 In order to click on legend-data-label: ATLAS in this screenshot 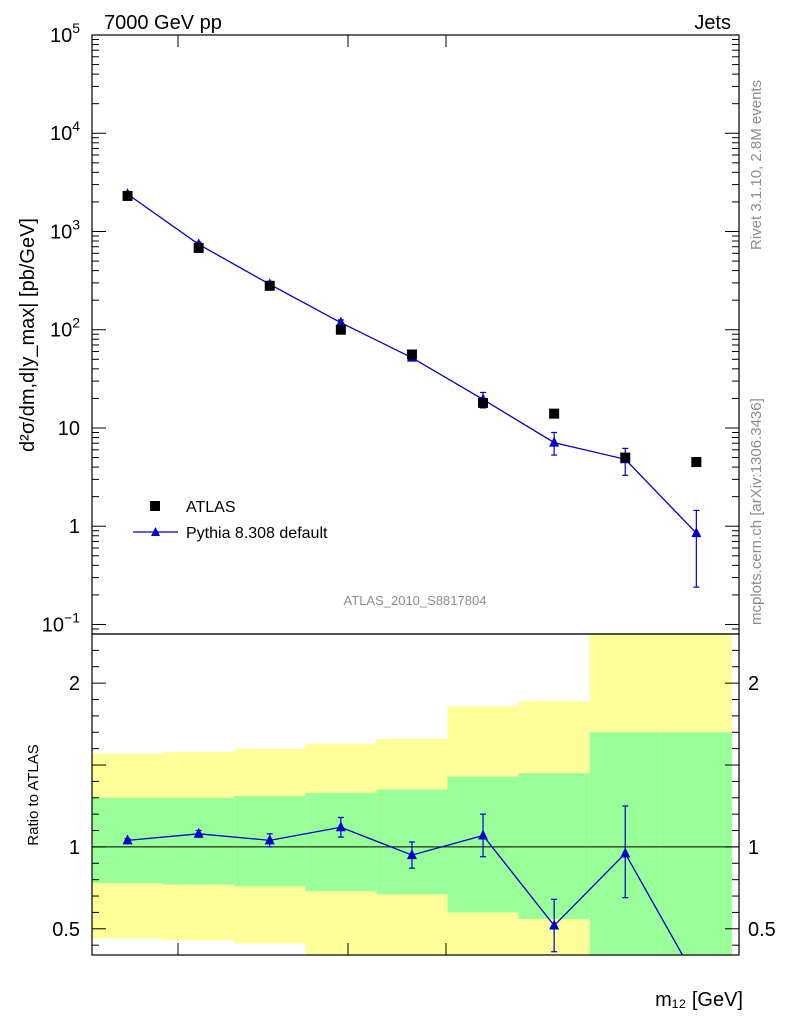, I will do `click(211, 507)`.